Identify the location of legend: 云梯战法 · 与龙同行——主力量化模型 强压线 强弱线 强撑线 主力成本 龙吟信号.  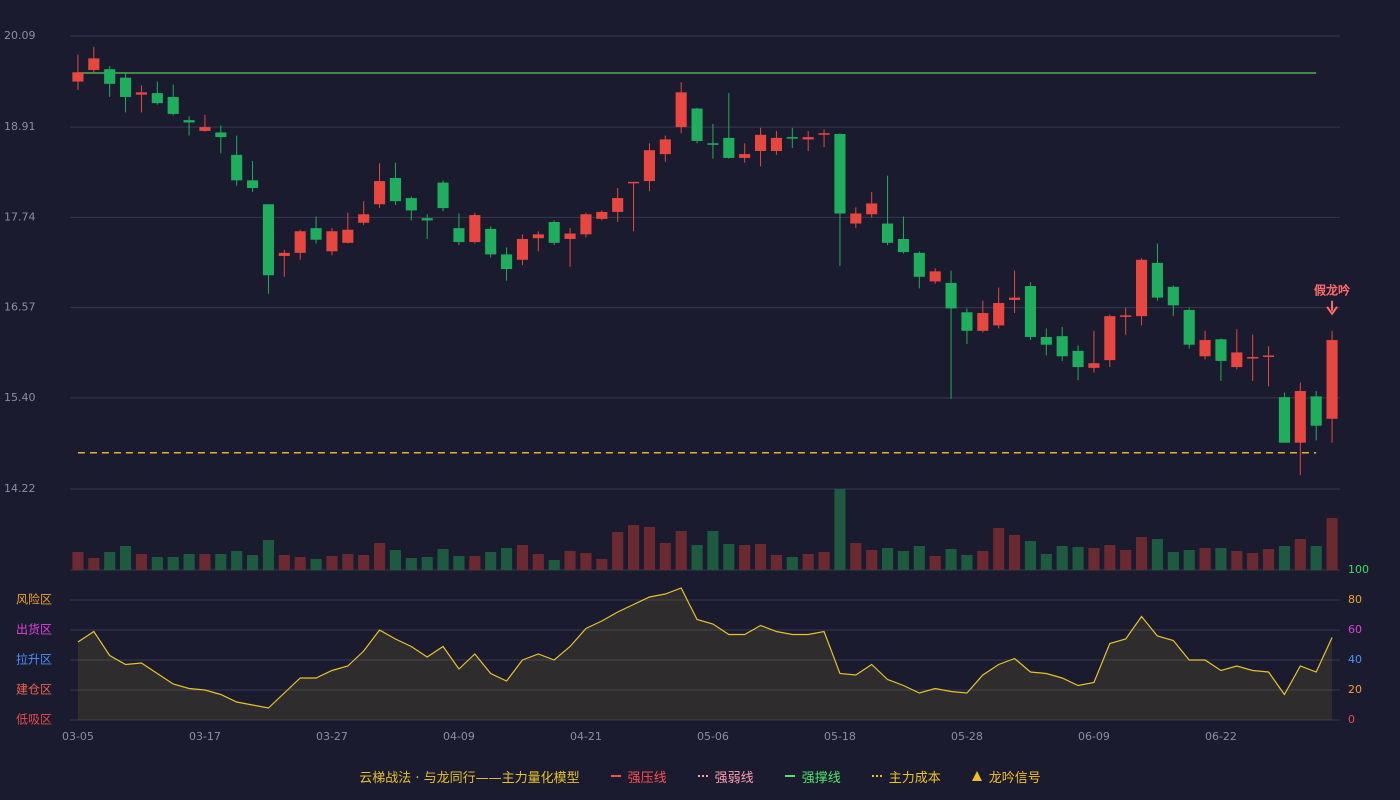
(700, 776).